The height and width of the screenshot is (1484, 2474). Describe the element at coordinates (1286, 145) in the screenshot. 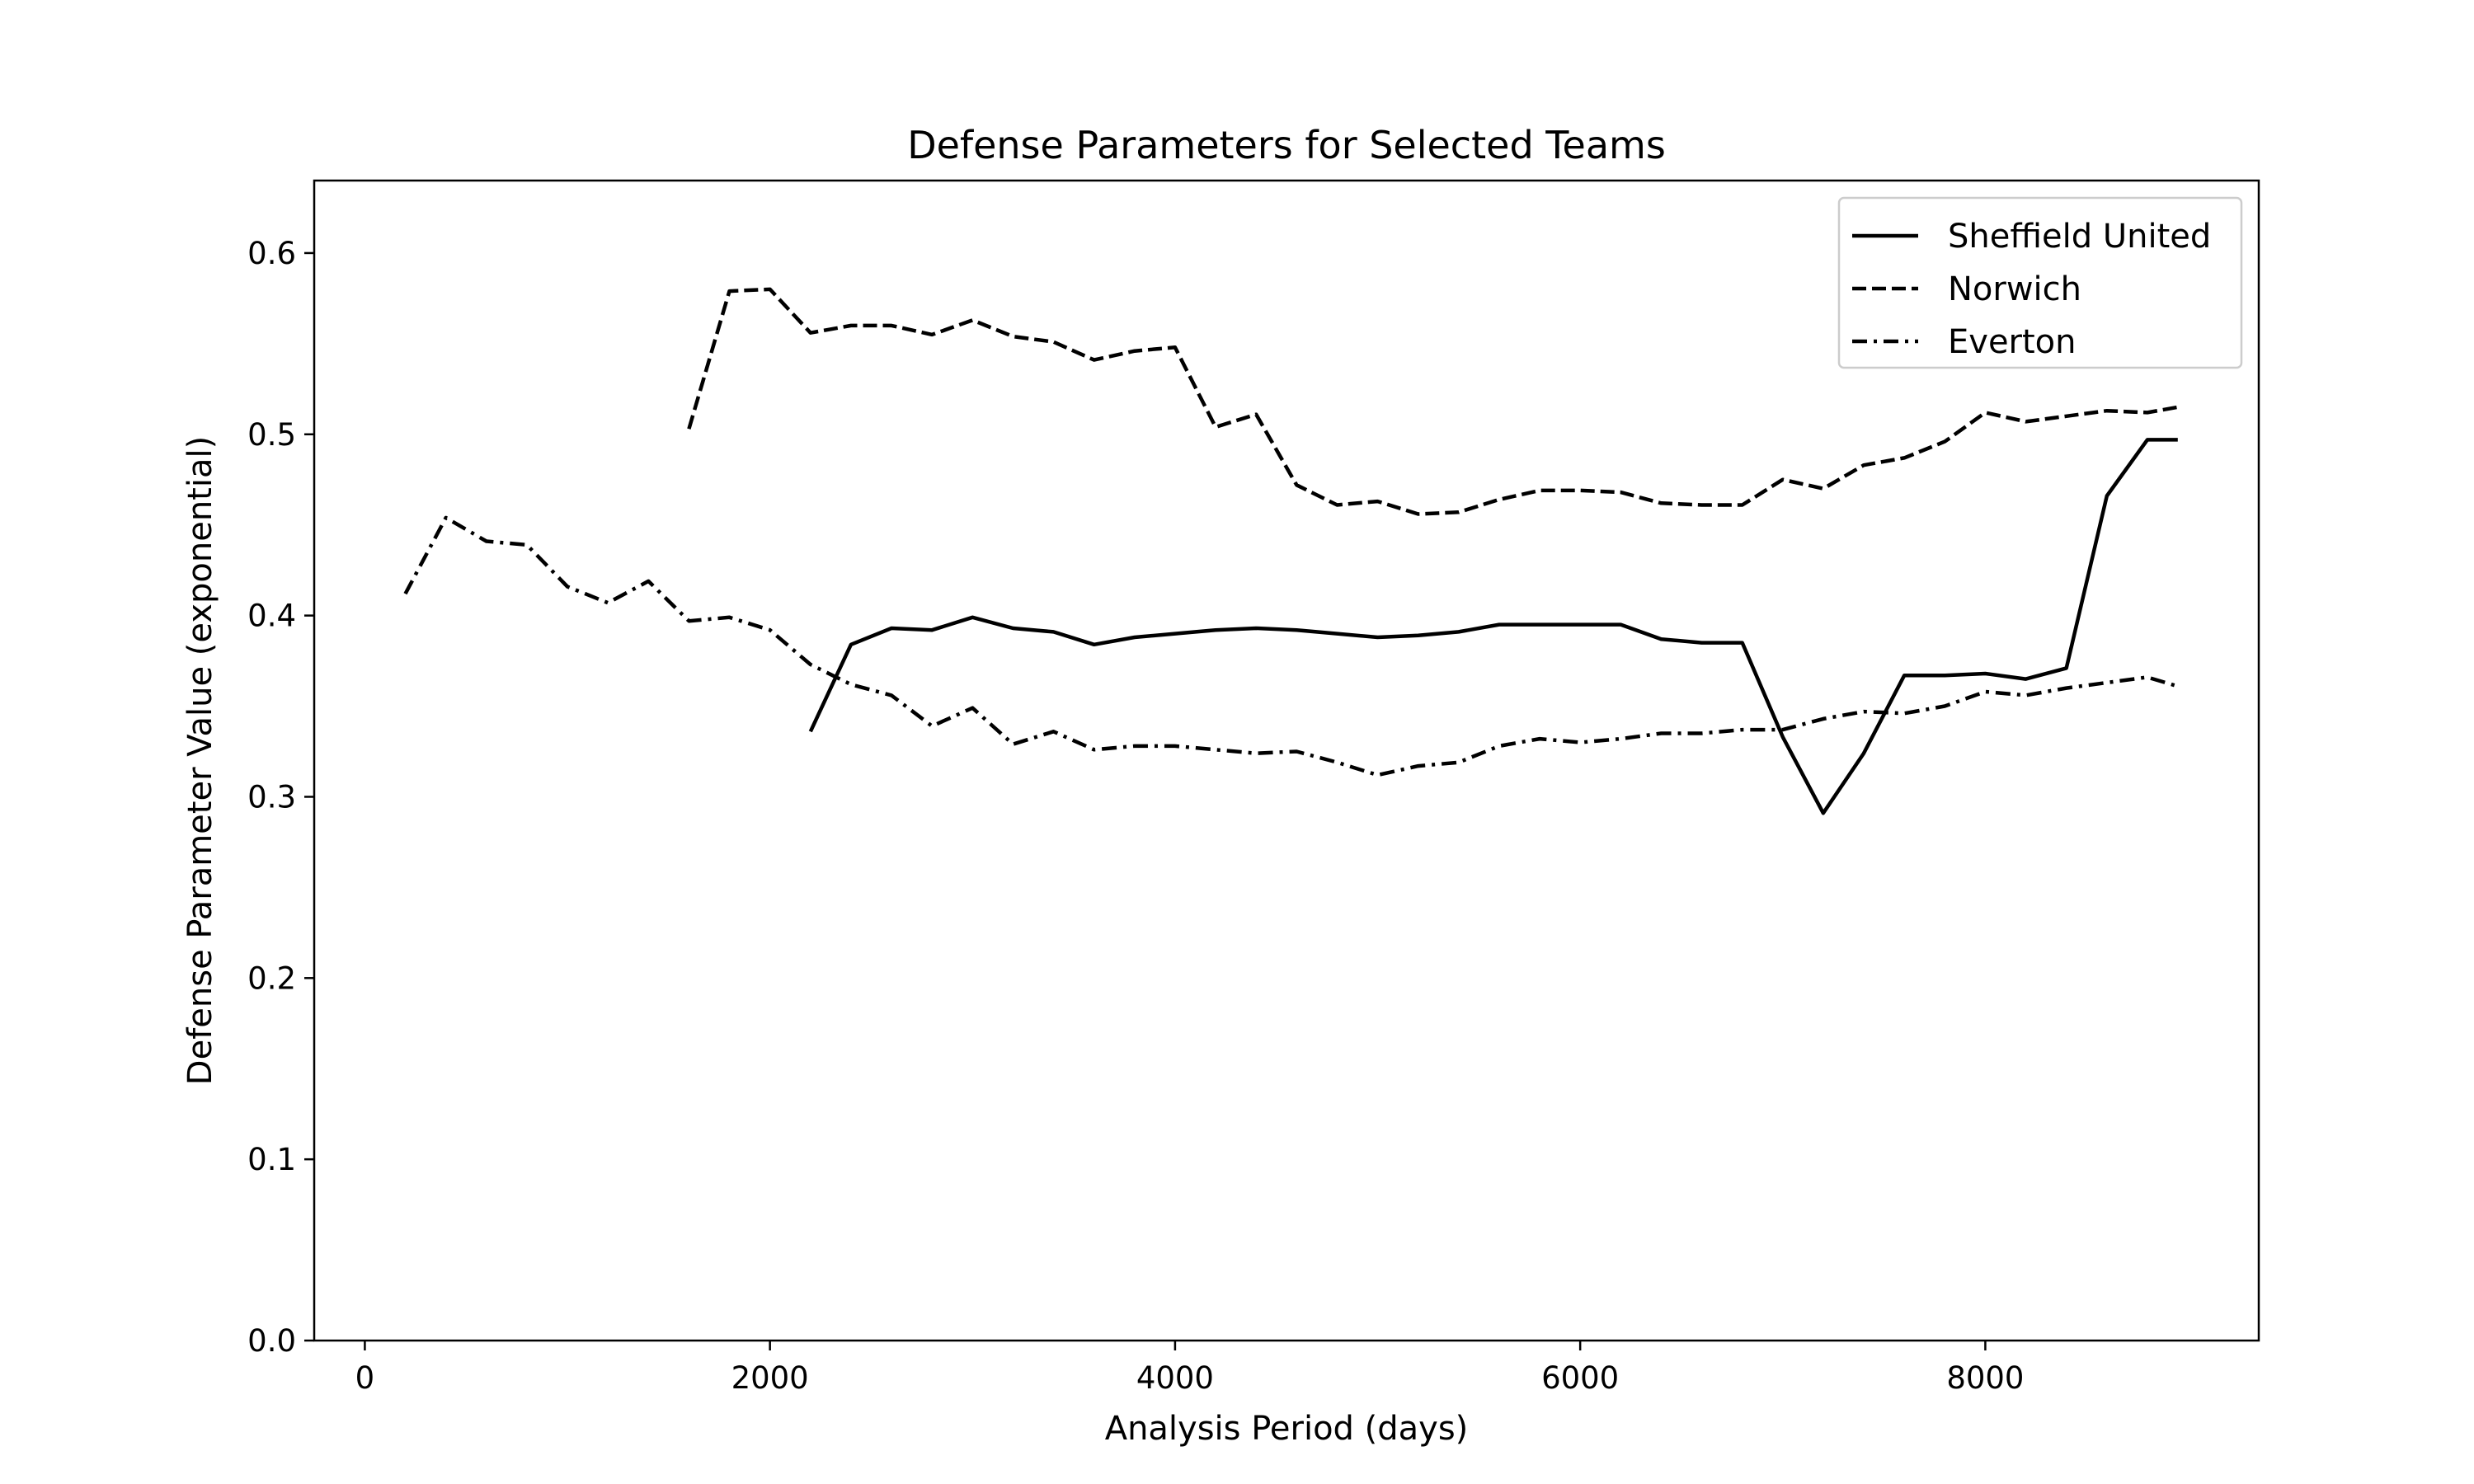

I see `chart-title: Defense Parameters for Selected Teams` at that location.